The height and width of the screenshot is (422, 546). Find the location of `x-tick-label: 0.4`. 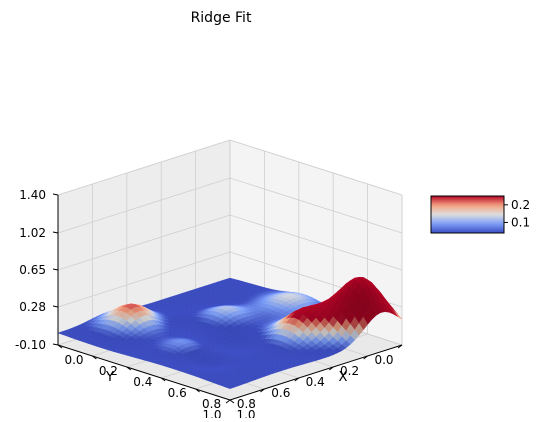

x-tick-label: 0.4 is located at coordinates (142, 382).